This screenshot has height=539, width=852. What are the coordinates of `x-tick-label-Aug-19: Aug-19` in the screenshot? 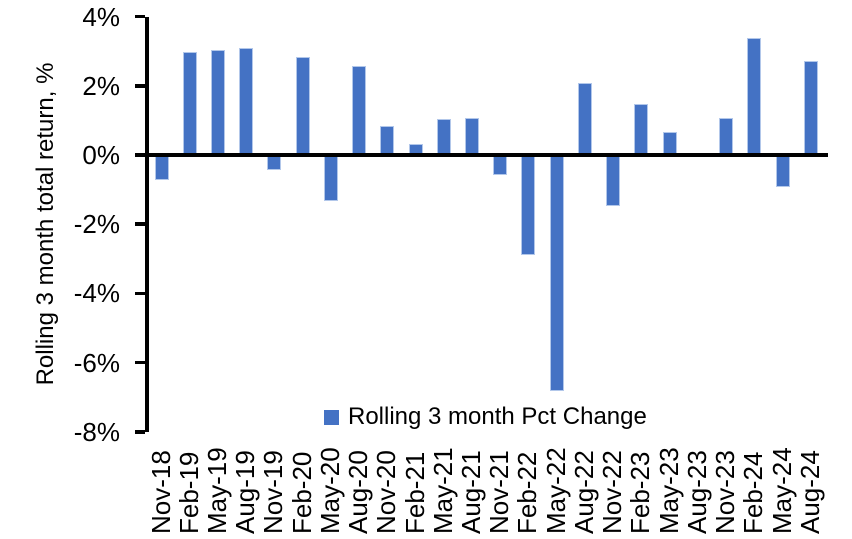 It's located at (245, 492).